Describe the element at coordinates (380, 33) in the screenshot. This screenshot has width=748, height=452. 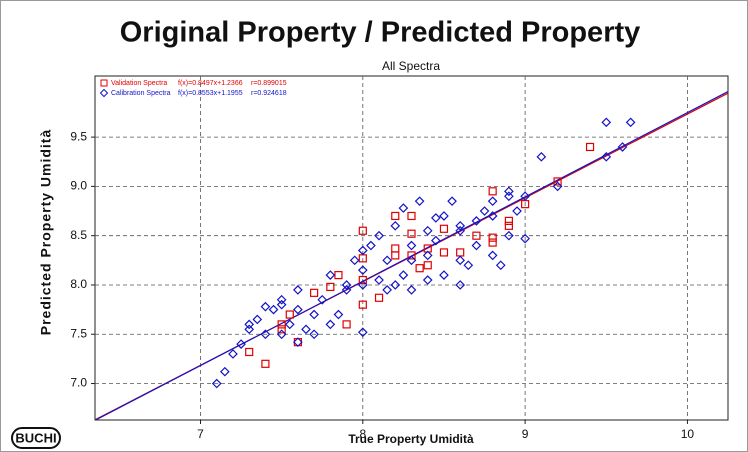
I see `chart-title: Original Property / Predicted Property` at that location.